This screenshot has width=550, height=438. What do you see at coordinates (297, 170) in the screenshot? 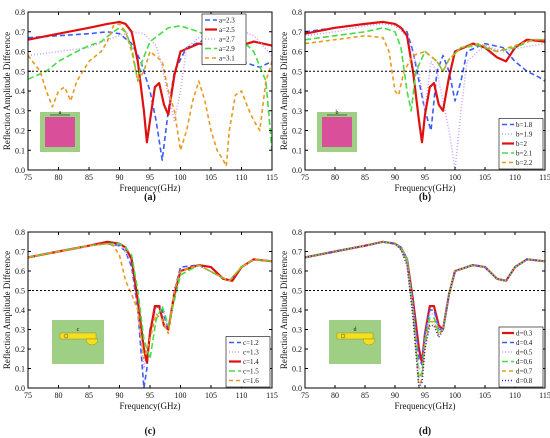
I see `y-tick-label: 0.0` at bounding box center [297, 170].